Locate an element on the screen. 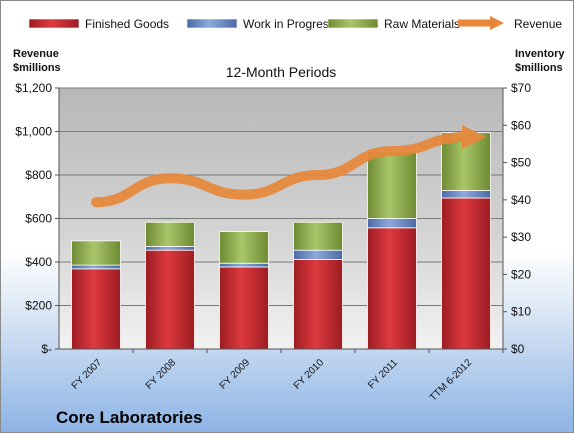  legend-label: Raw Materials is located at coordinates (422, 24).